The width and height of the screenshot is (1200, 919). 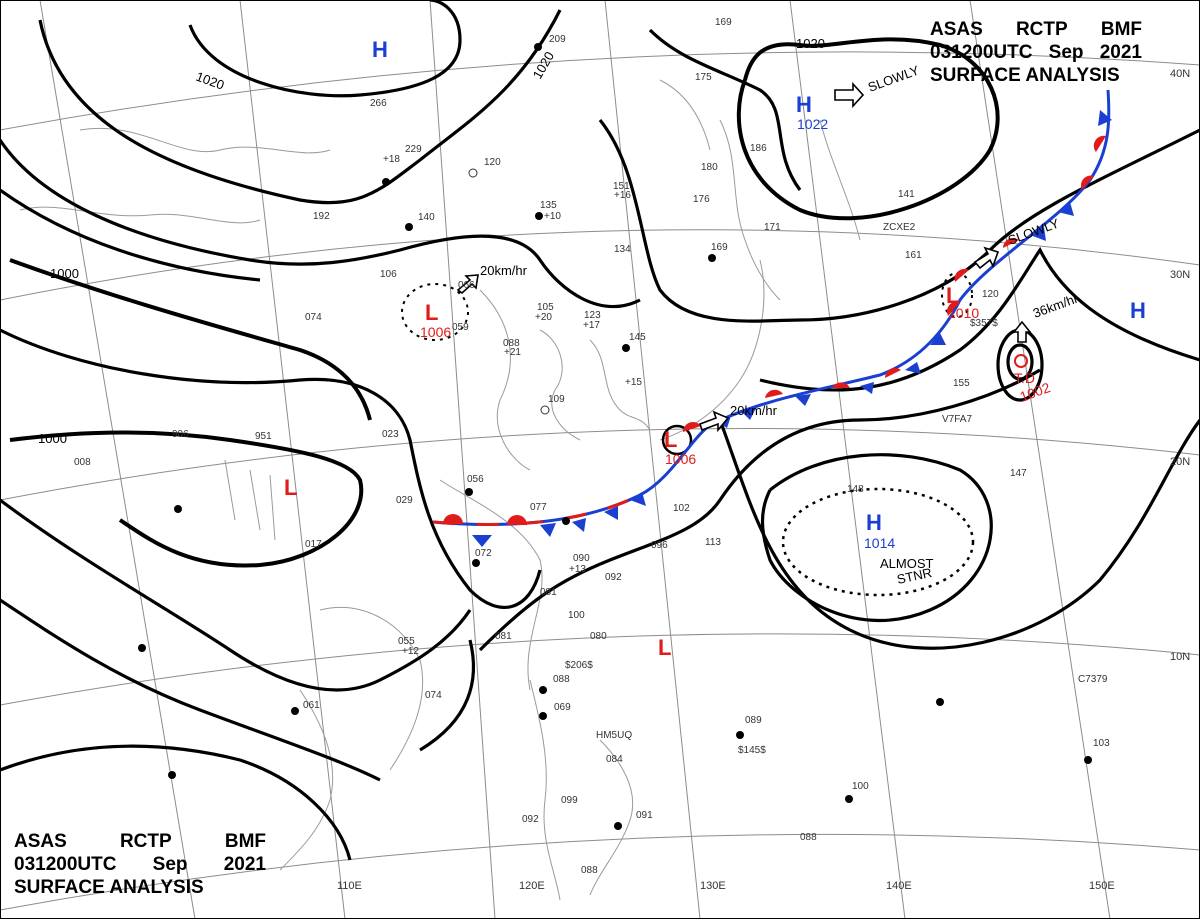 I want to click on station-value: 029, so click(x=404, y=500).